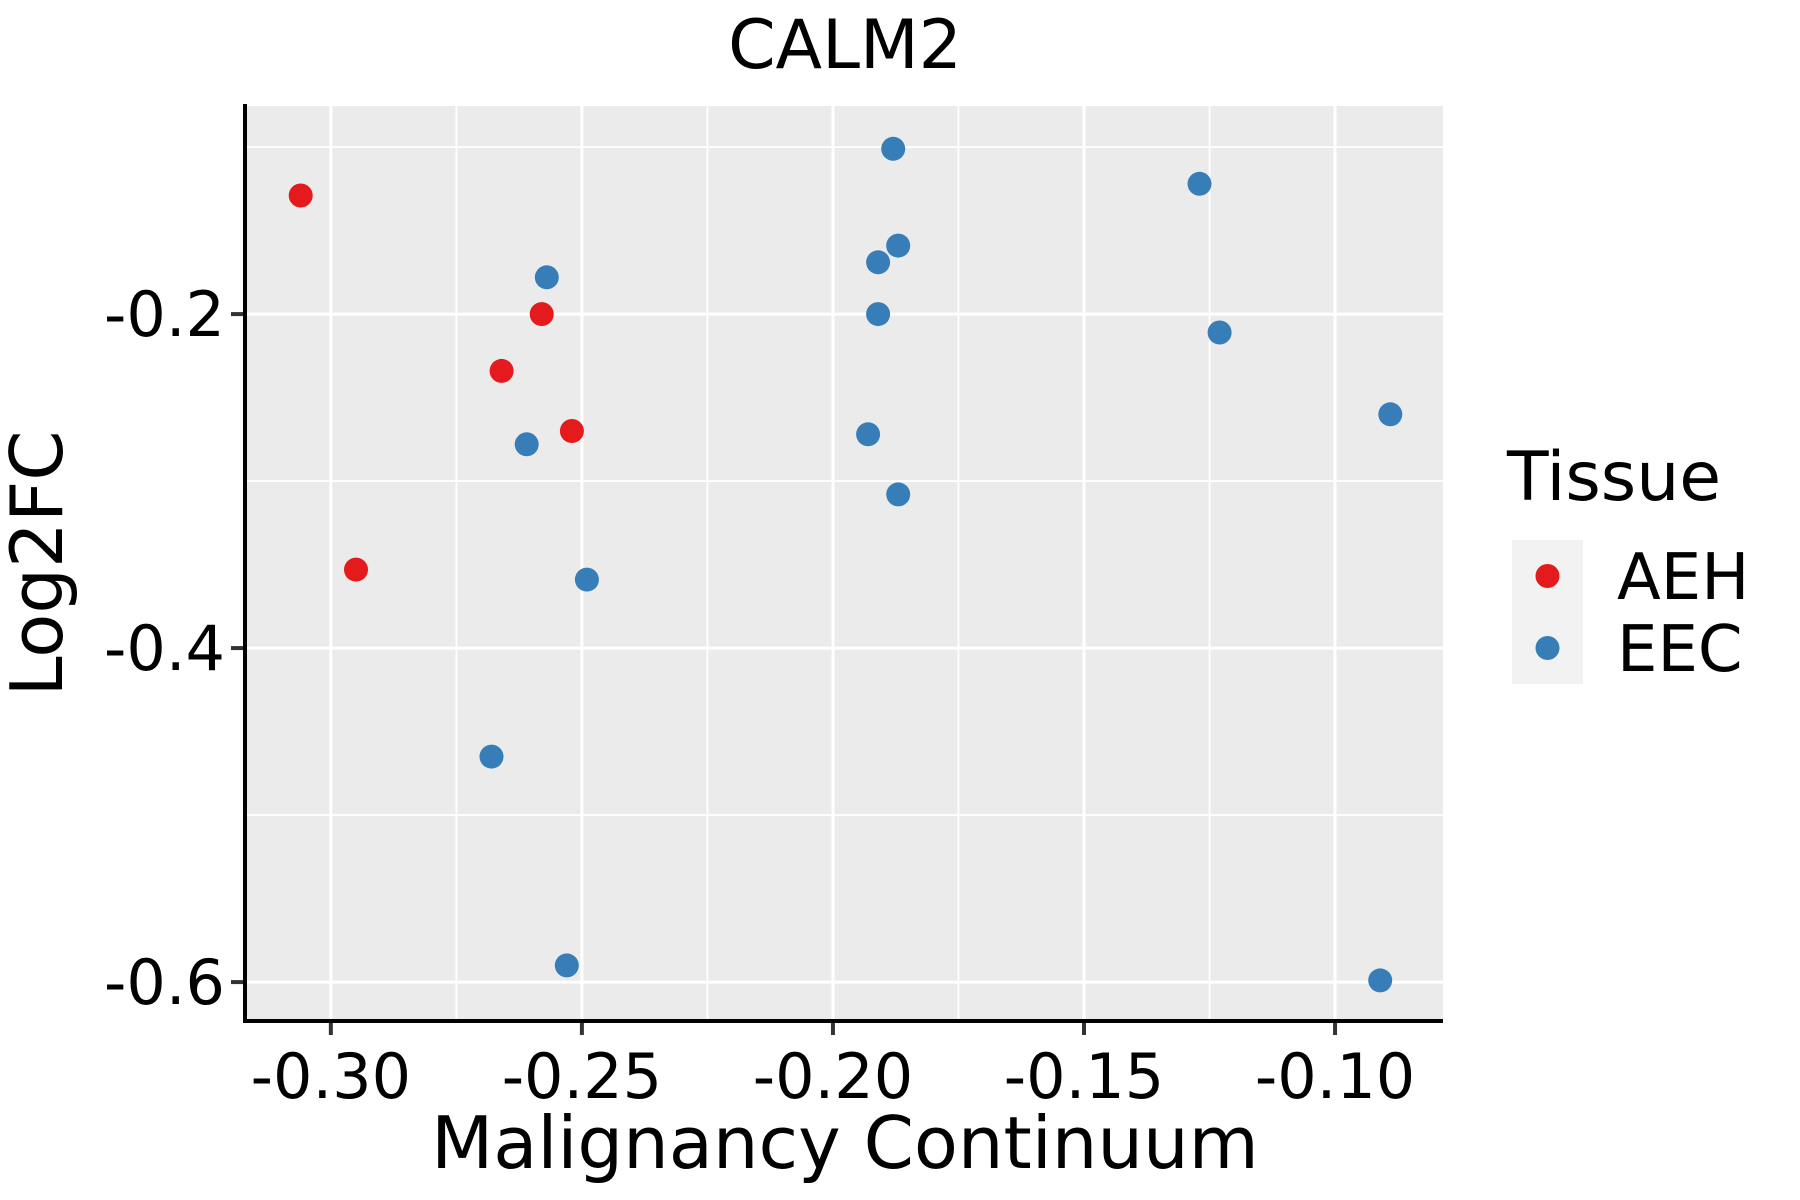 The height and width of the screenshot is (1200, 1800). What do you see at coordinates (164, 648) in the screenshot?
I see `y-tick-label: -0.4` at bounding box center [164, 648].